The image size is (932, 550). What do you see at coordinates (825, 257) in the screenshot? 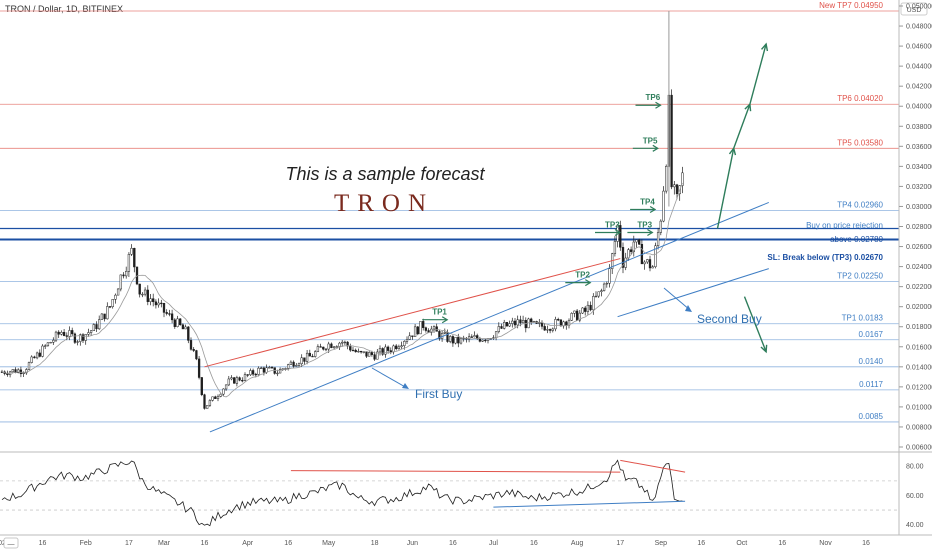
I see `stop-loss-label: SL: Break below (TP3) 0.02670` at bounding box center [825, 257].